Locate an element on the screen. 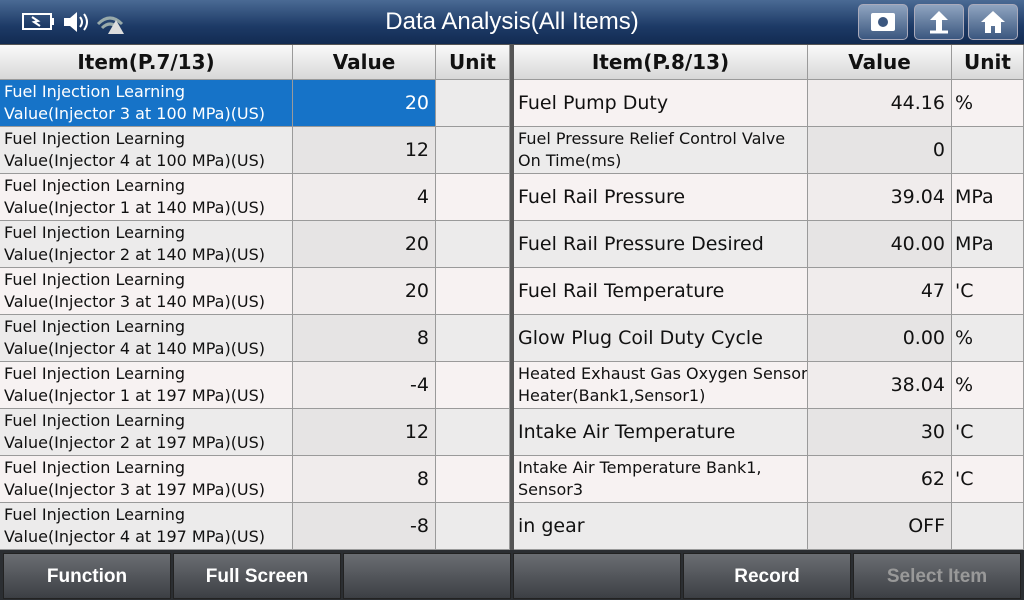  item-line: Value(Injector 3 at 140 MPa)(US) is located at coordinates (135, 301).